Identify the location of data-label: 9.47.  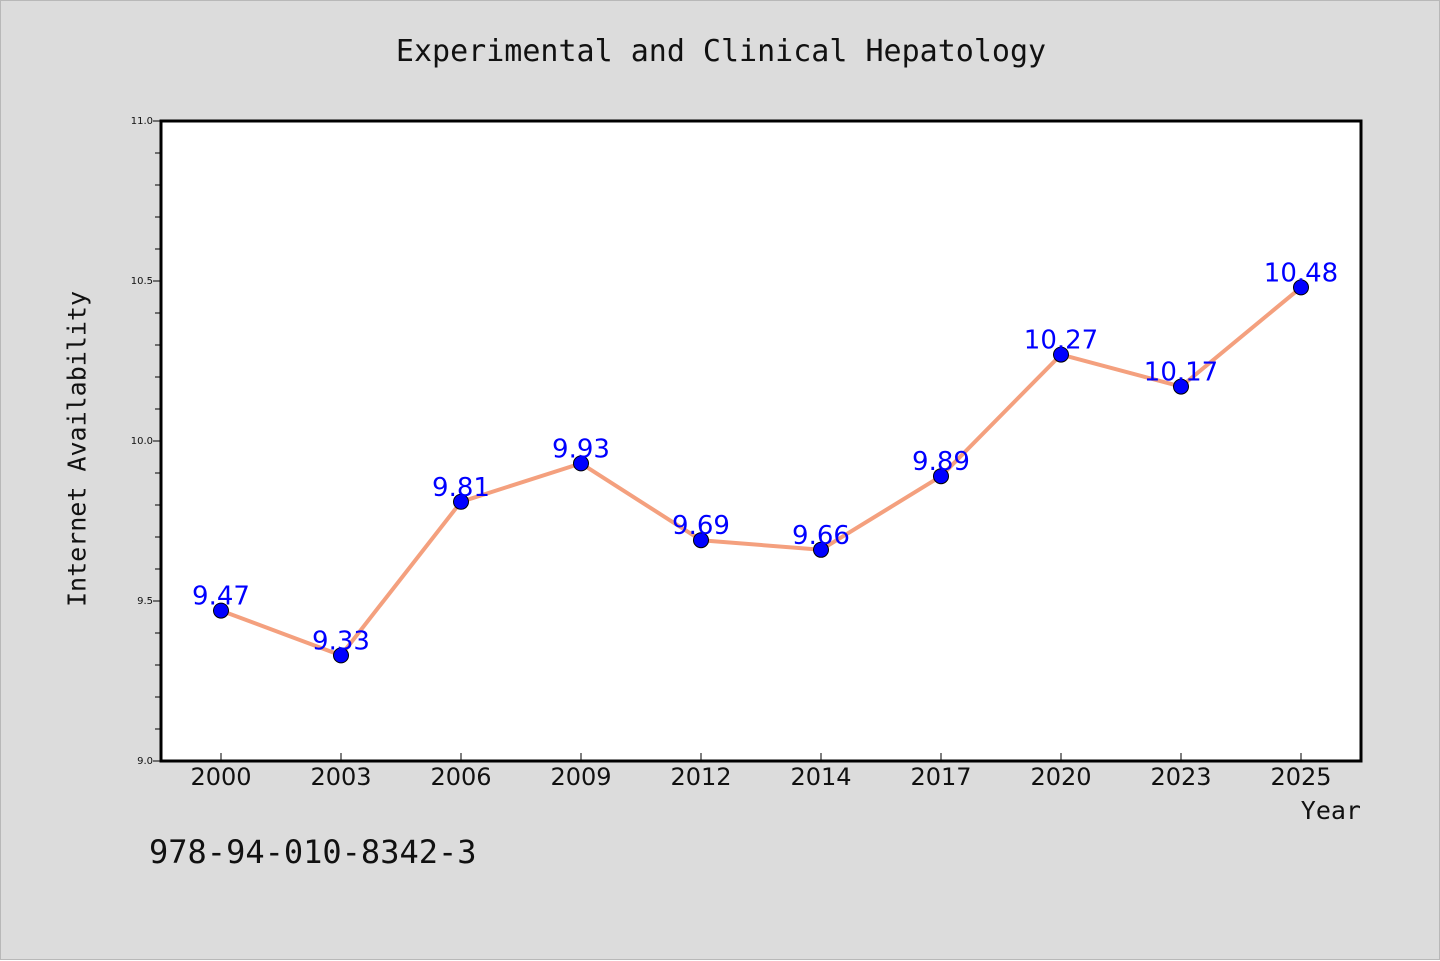
(221, 597).